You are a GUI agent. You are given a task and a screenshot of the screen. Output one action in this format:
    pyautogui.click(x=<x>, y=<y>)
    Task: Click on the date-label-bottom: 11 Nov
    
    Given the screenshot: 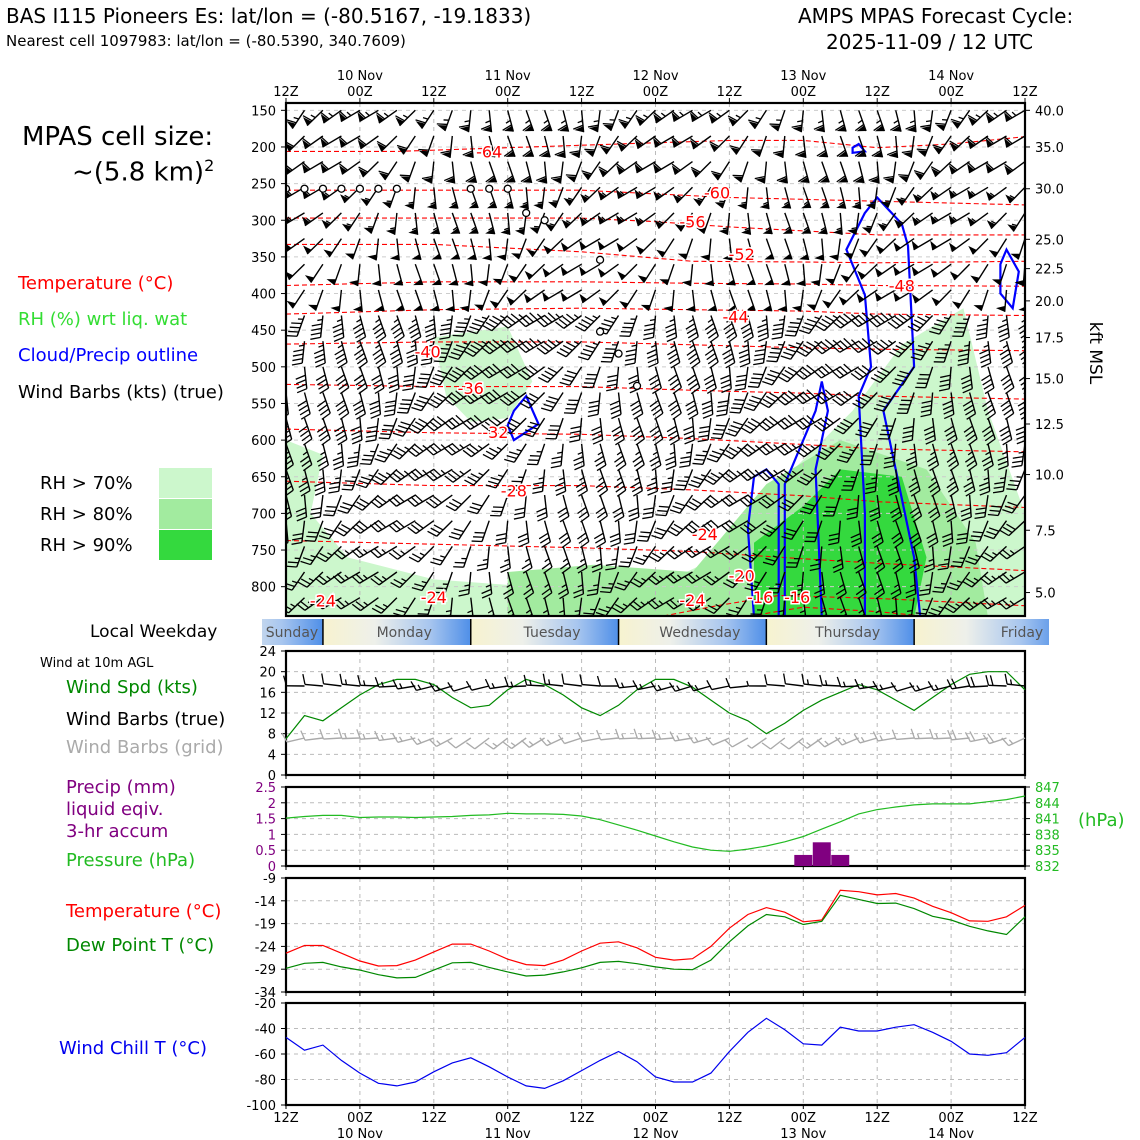 What is the action you would take?
    pyautogui.click(x=508, y=1133)
    